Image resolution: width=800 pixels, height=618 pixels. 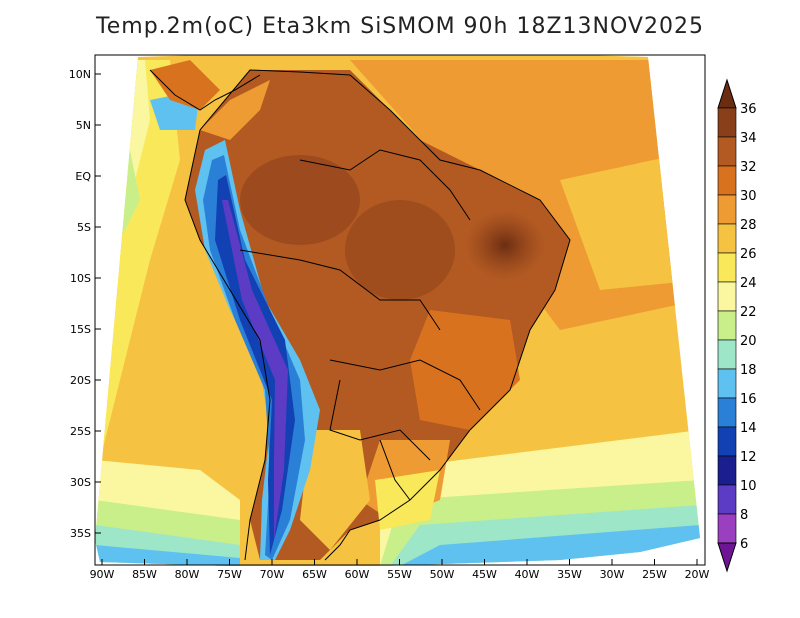 What do you see at coordinates (527, 574) in the screenshot?
I see `lon-tick-label: 40W` at bounding box center [527, 574].